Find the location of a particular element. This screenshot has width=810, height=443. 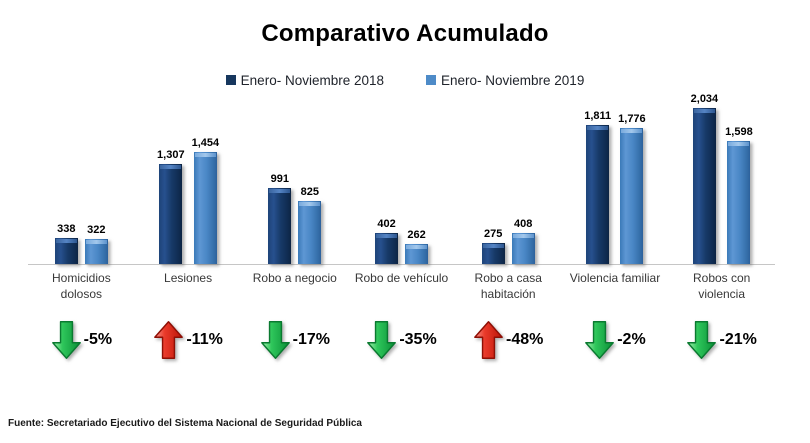

change-indicator: -17% is located at coordinates (294, 340).